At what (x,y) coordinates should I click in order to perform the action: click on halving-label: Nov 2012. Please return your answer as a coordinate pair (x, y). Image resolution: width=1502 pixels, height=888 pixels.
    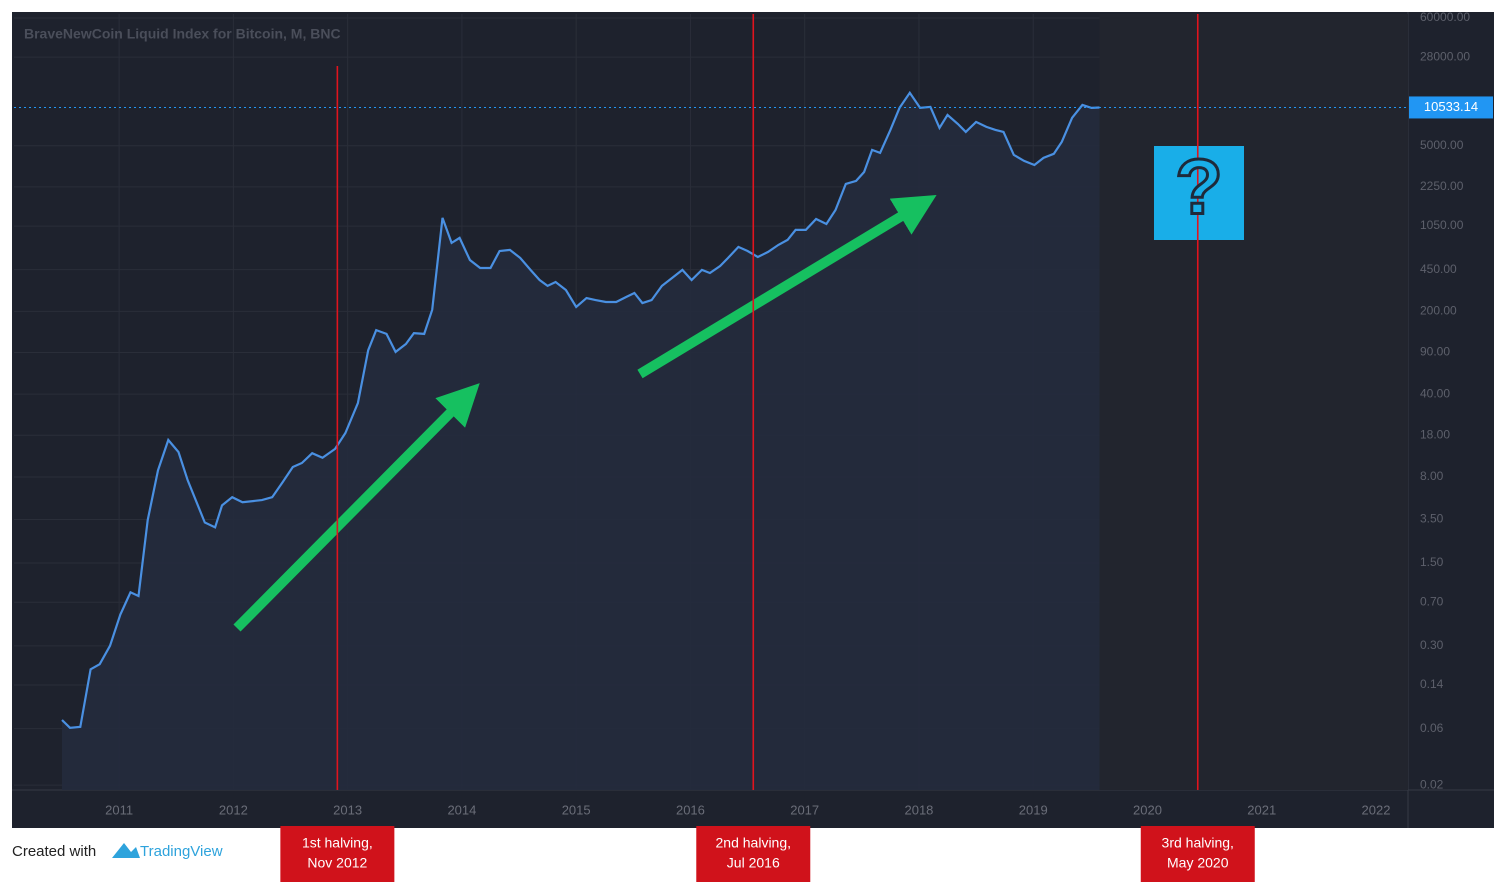
    Looking at the image, I should click on (337, 863).